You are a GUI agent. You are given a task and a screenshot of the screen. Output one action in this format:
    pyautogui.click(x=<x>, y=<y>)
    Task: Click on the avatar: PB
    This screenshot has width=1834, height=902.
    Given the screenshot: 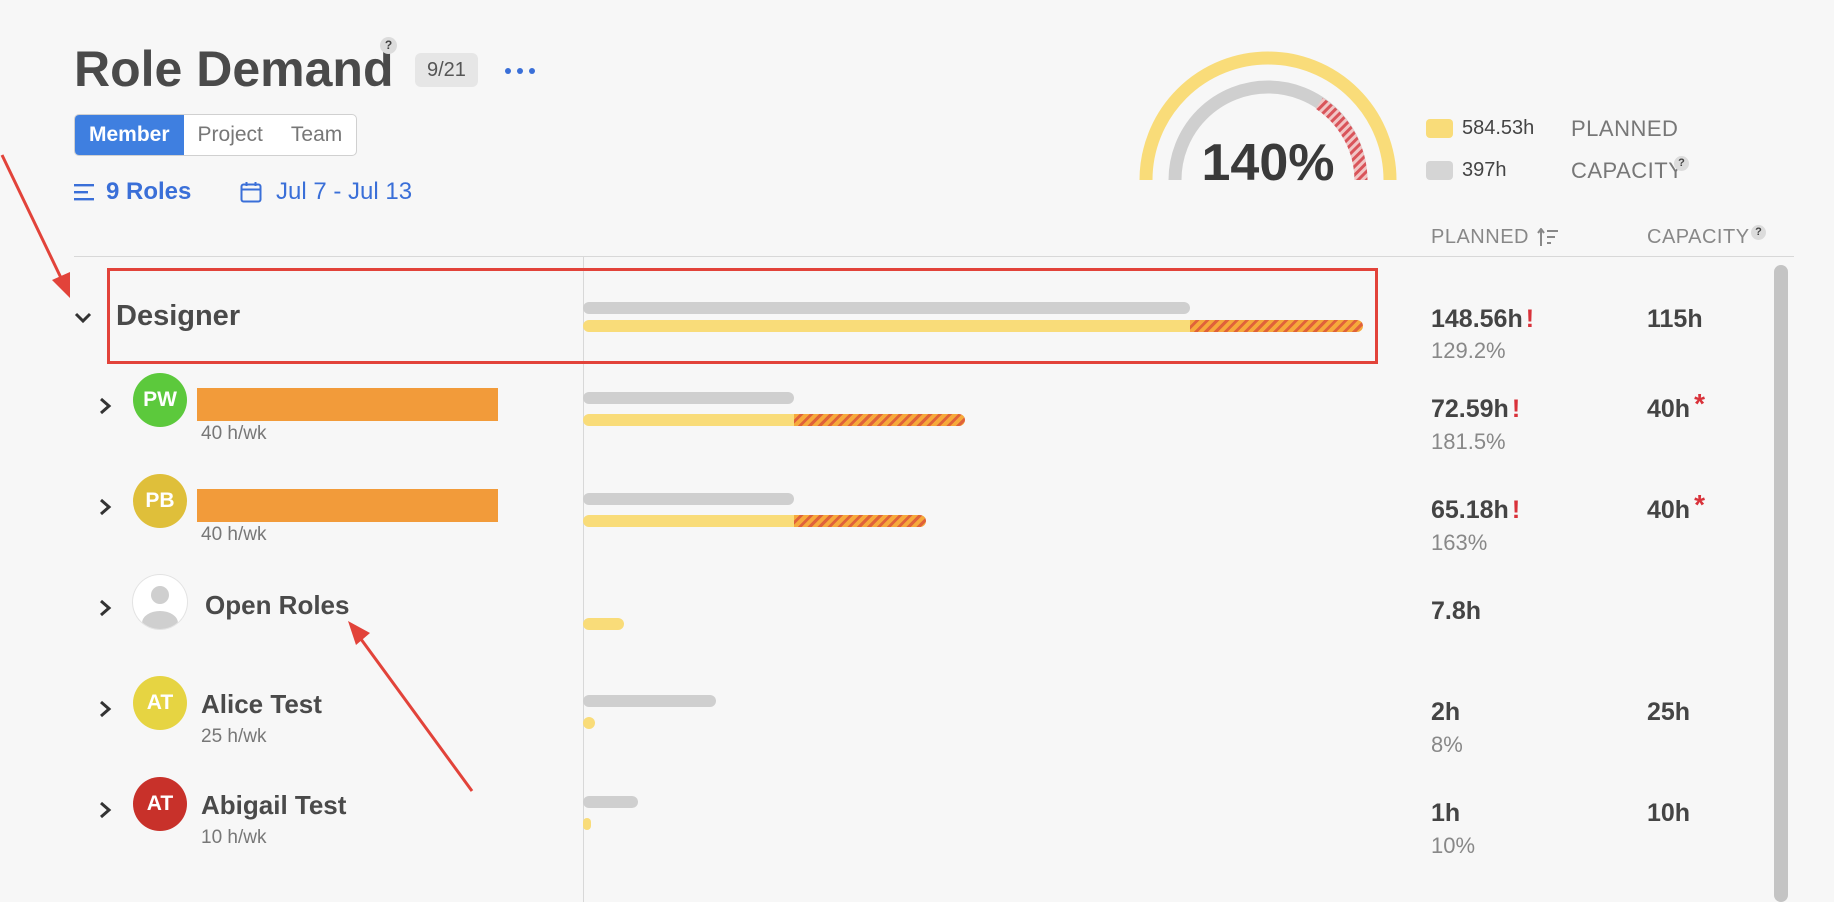 What is the action you would take?
    pyautogui.click(x=160, y=501)
    